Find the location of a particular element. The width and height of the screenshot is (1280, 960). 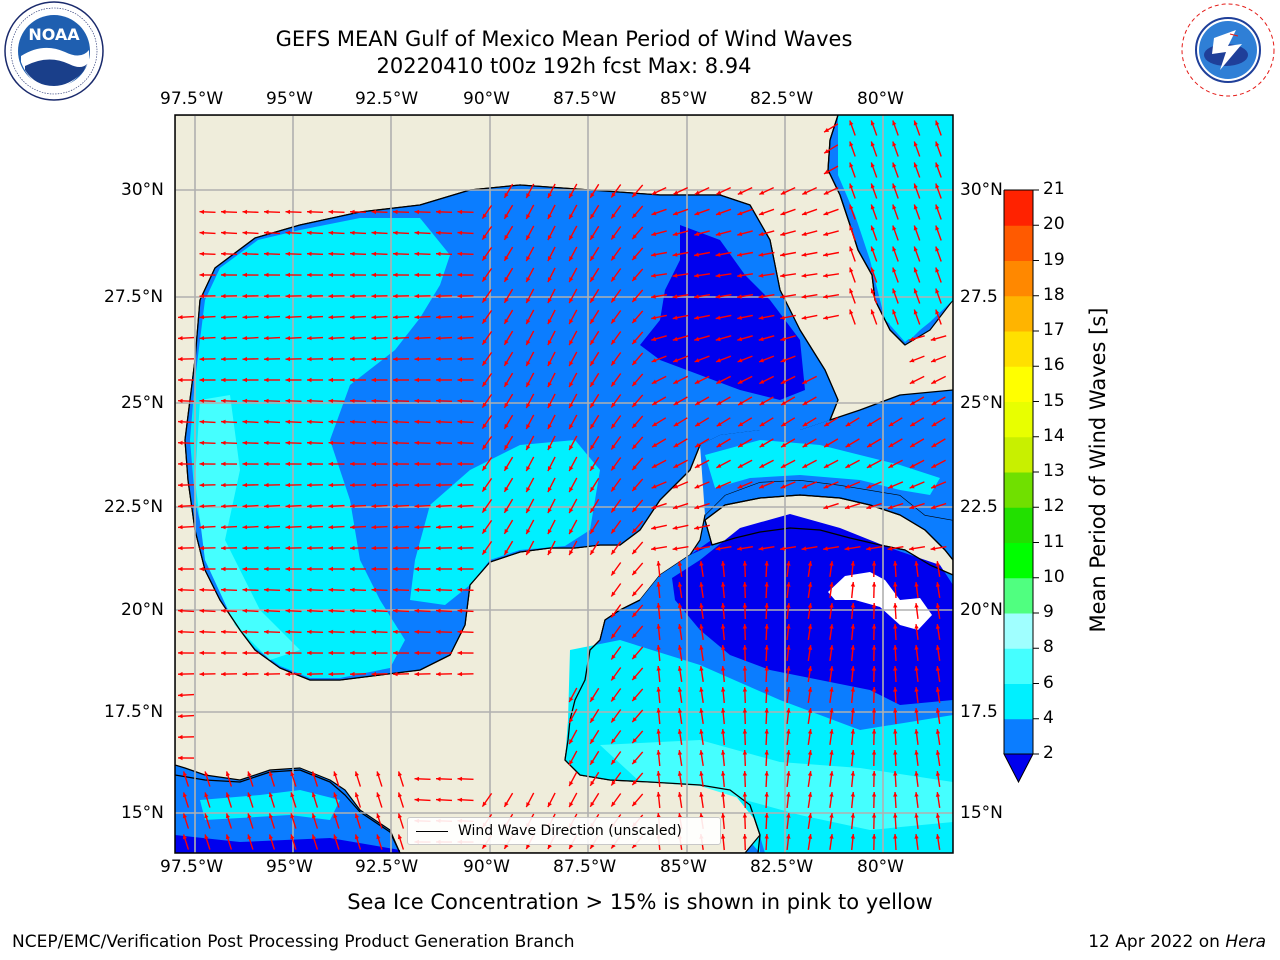

colorbar-underflow-triangle is located at coordinates (1018, 768).